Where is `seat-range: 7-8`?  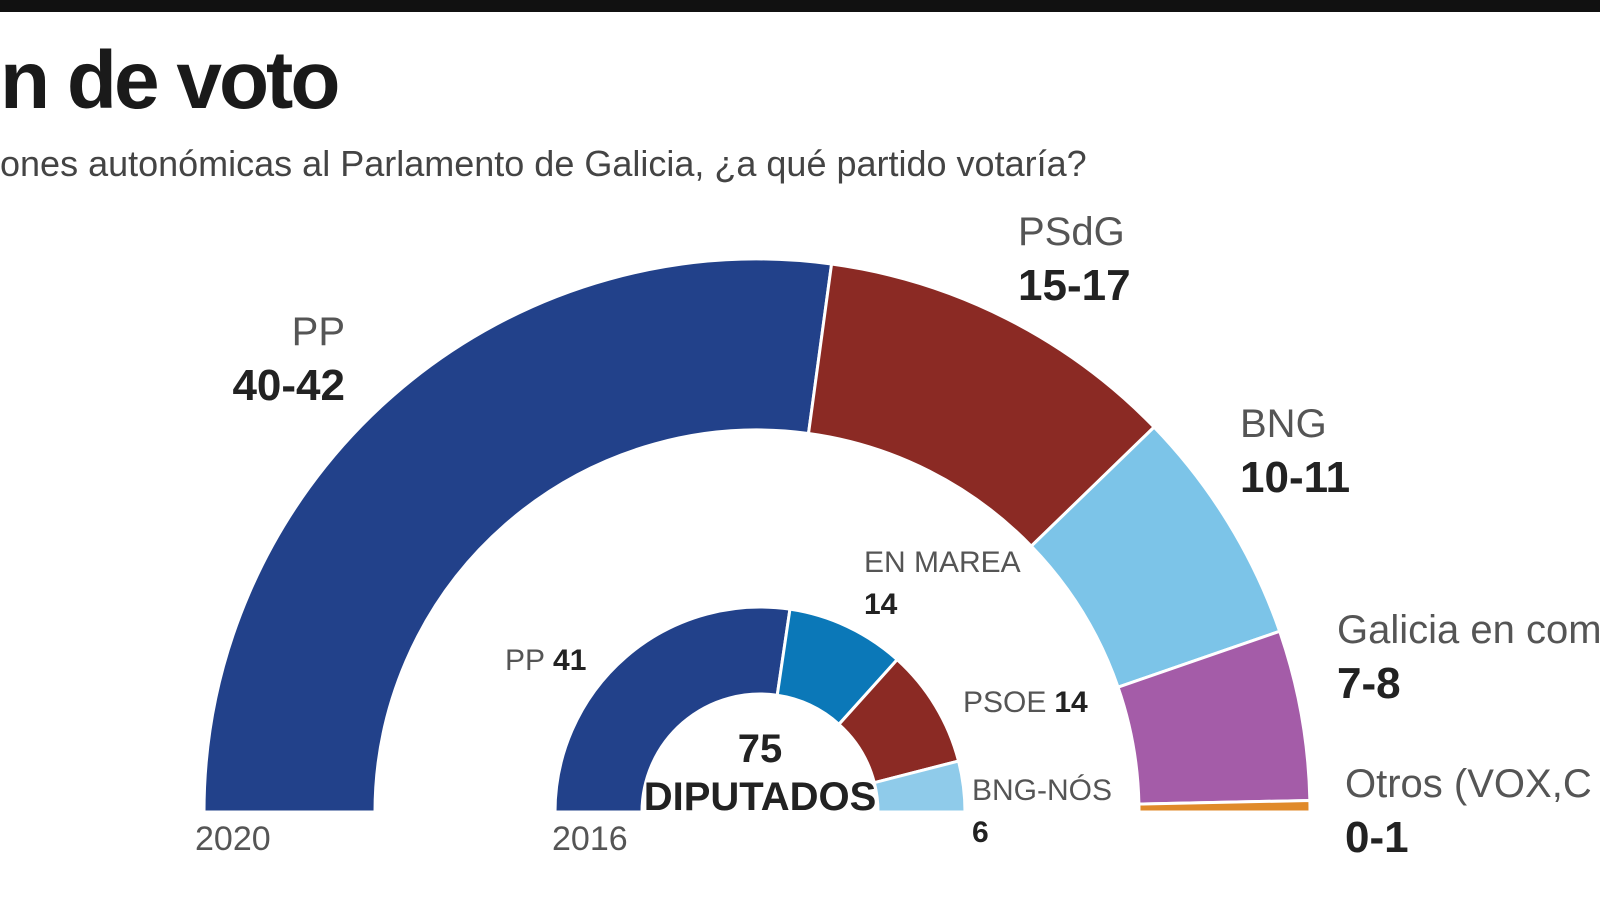
seat-range: 7-8 is located at coordinates (1369, 683).